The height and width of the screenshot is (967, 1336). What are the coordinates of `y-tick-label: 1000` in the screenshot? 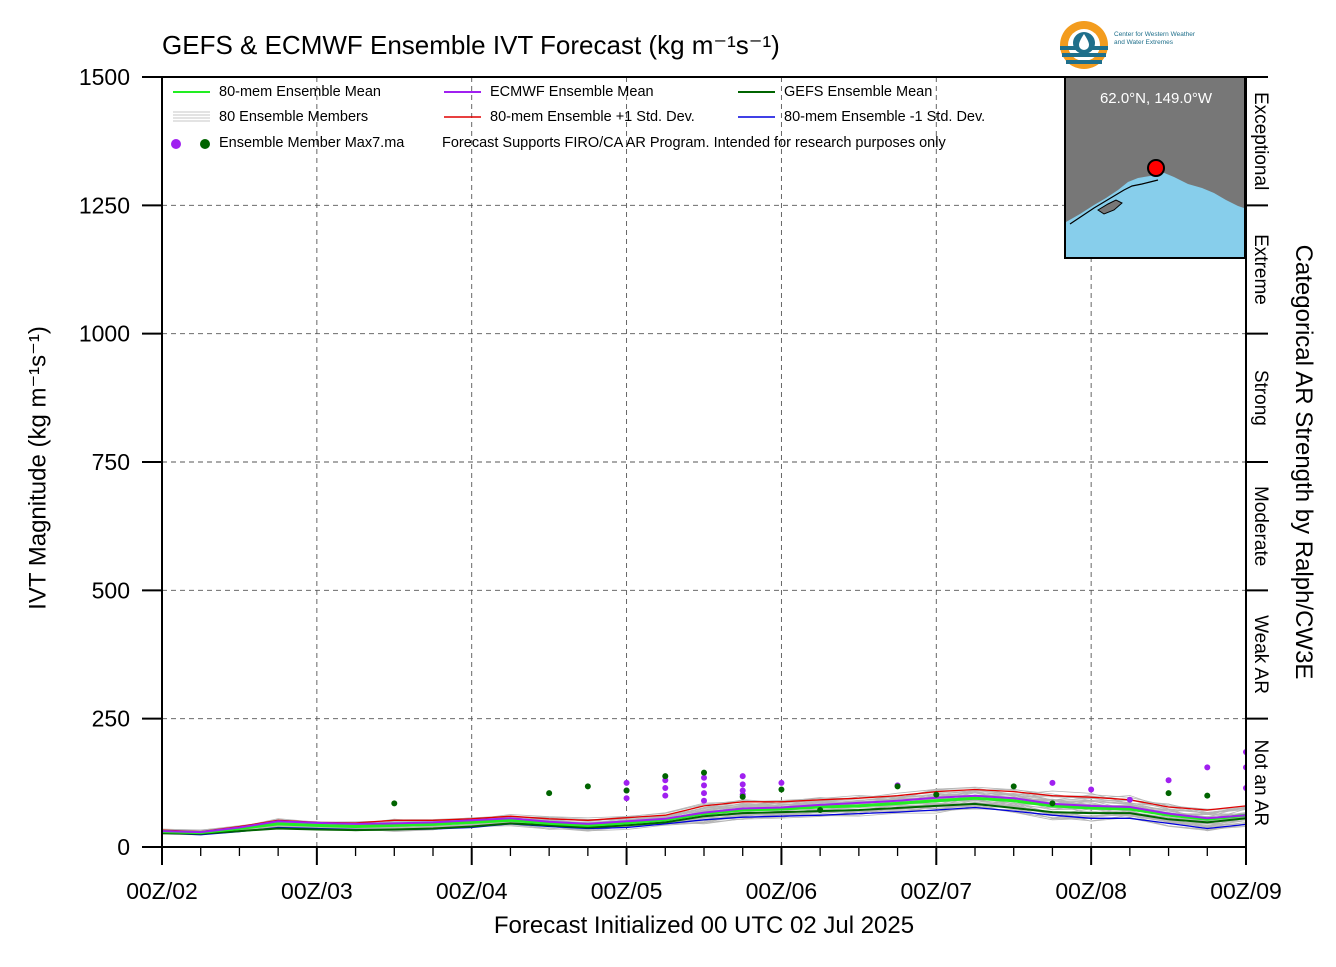 It's located at (104, 334).